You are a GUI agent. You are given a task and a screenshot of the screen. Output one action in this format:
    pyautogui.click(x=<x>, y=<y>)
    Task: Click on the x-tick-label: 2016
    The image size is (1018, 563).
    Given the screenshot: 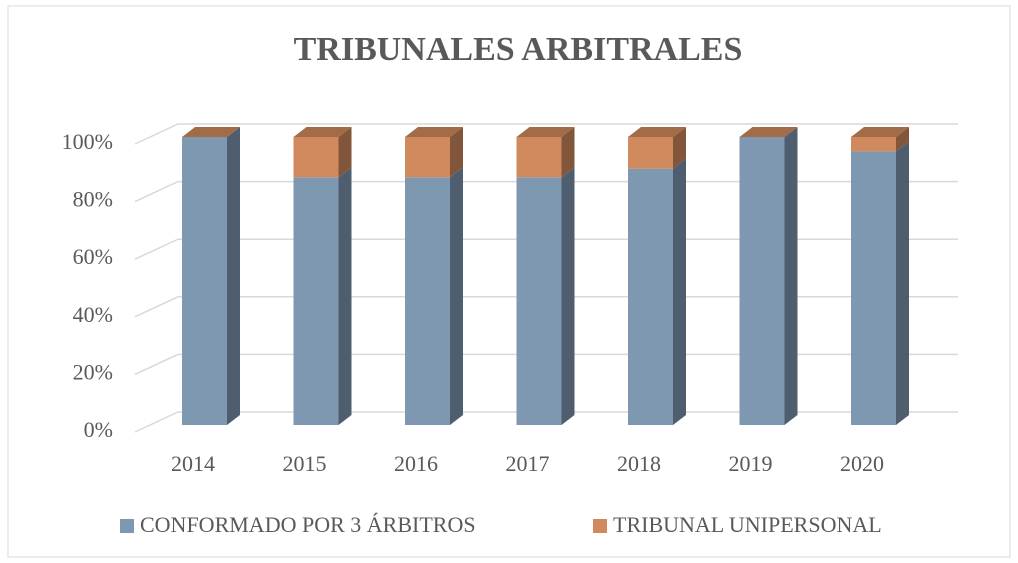 What is the action you would take?
    pyautogui.click(x=416, y=463)
    